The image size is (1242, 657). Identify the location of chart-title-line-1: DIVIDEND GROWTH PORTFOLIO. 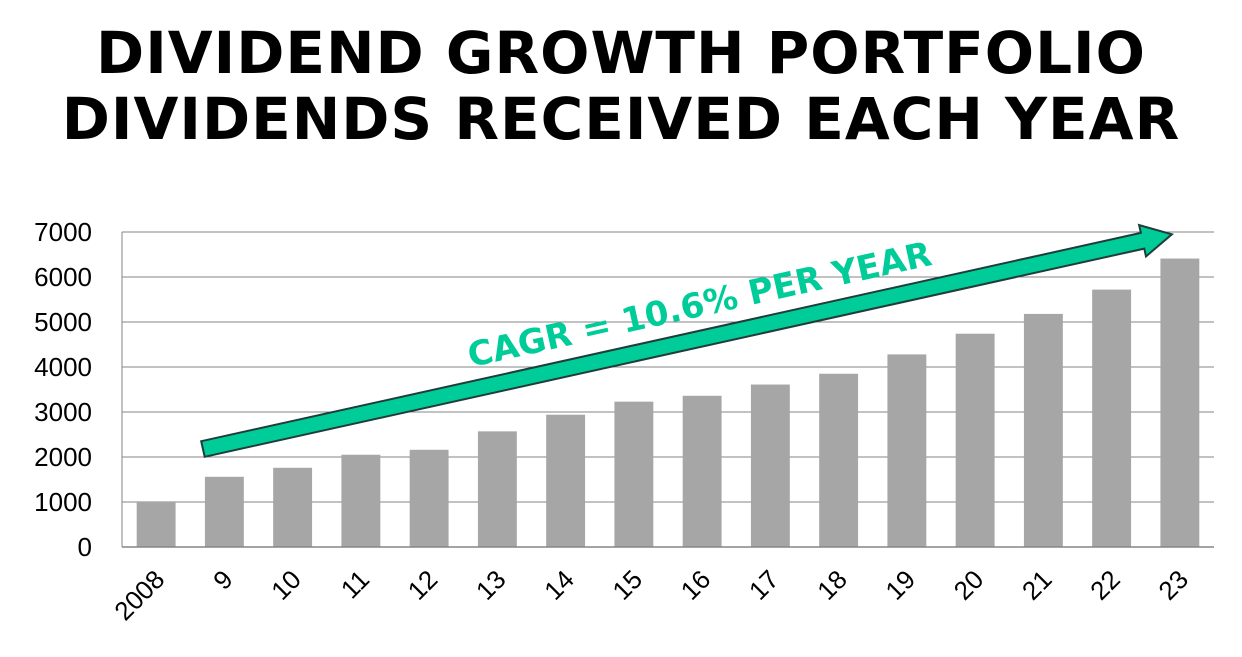
(621, 53).